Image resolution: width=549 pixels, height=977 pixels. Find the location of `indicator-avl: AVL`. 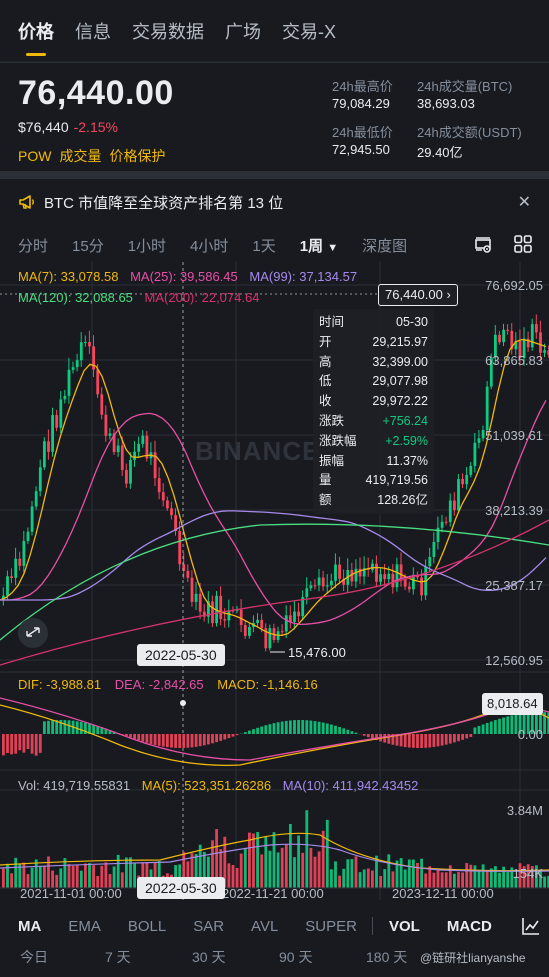

indicator-avl: AVL is located at coordinates (265, 926).